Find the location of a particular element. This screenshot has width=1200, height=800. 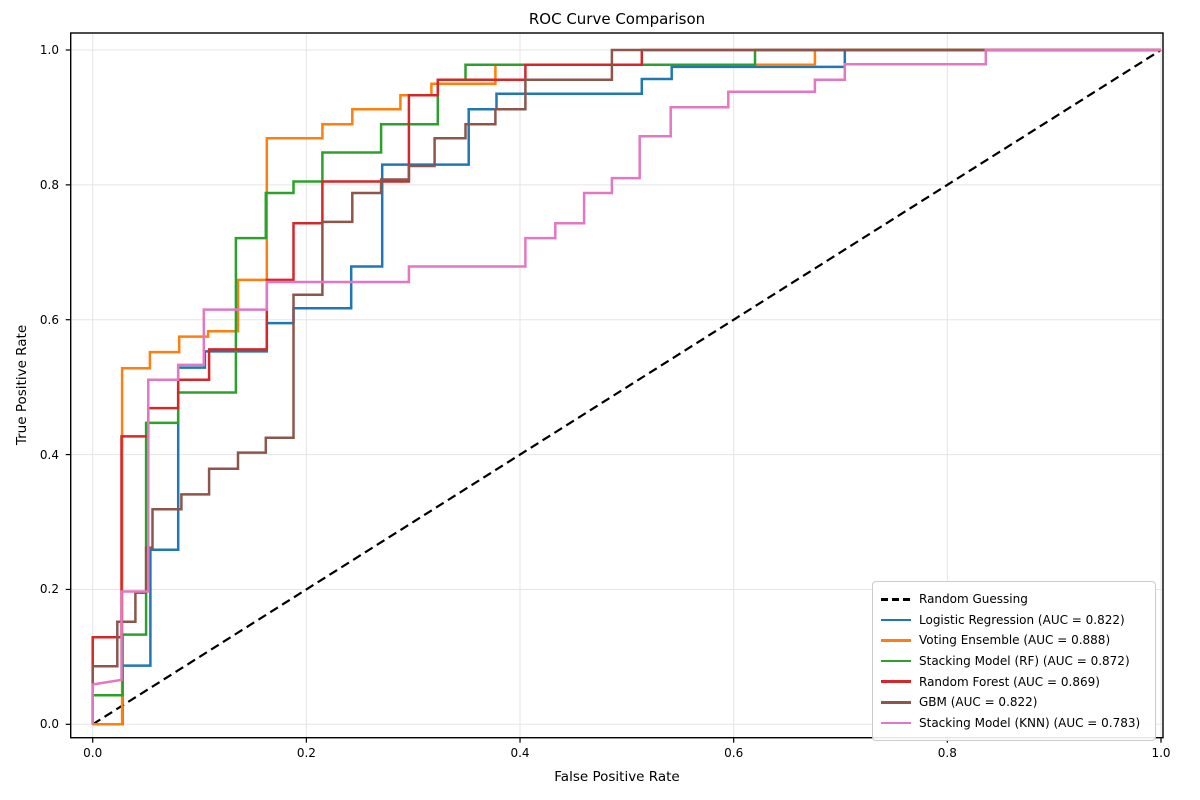

y-axis-label: True Positive Rate is located at coordinates (22, 385).